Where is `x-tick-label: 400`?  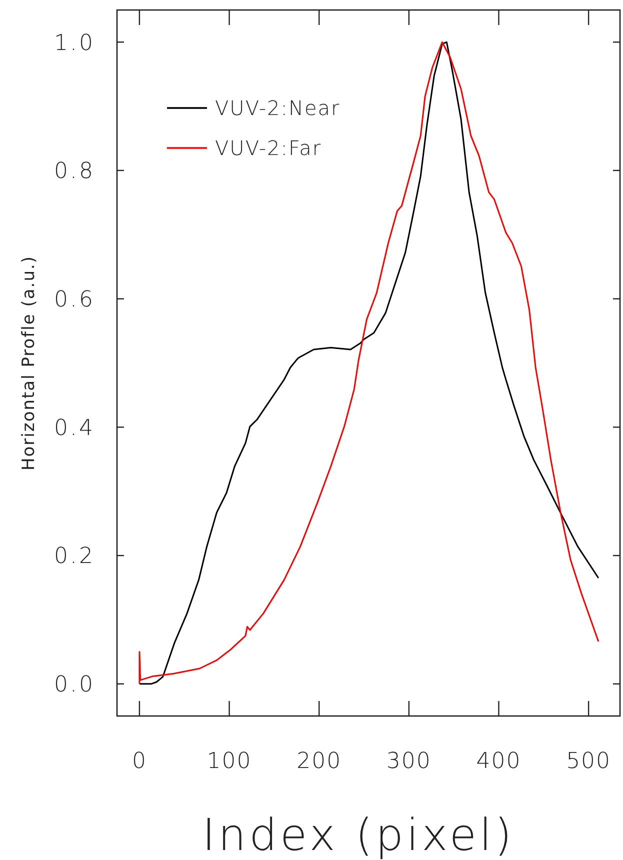
x-tick-label: 400 is located at coordinates (499, 761).